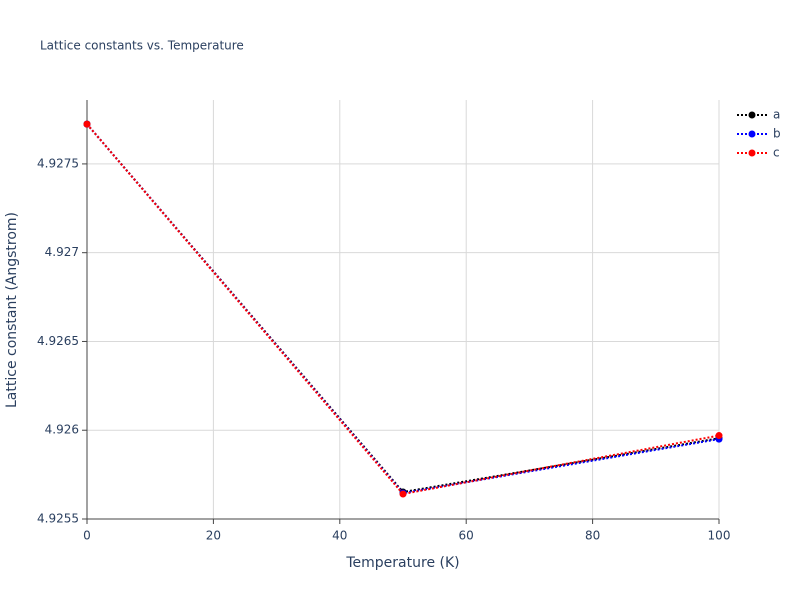 This screenshot has width=800, height=604. Describe the element at coordinates (402, 563) in the screenshot. I see `x-axis-title: Temperature (K)` at that location.